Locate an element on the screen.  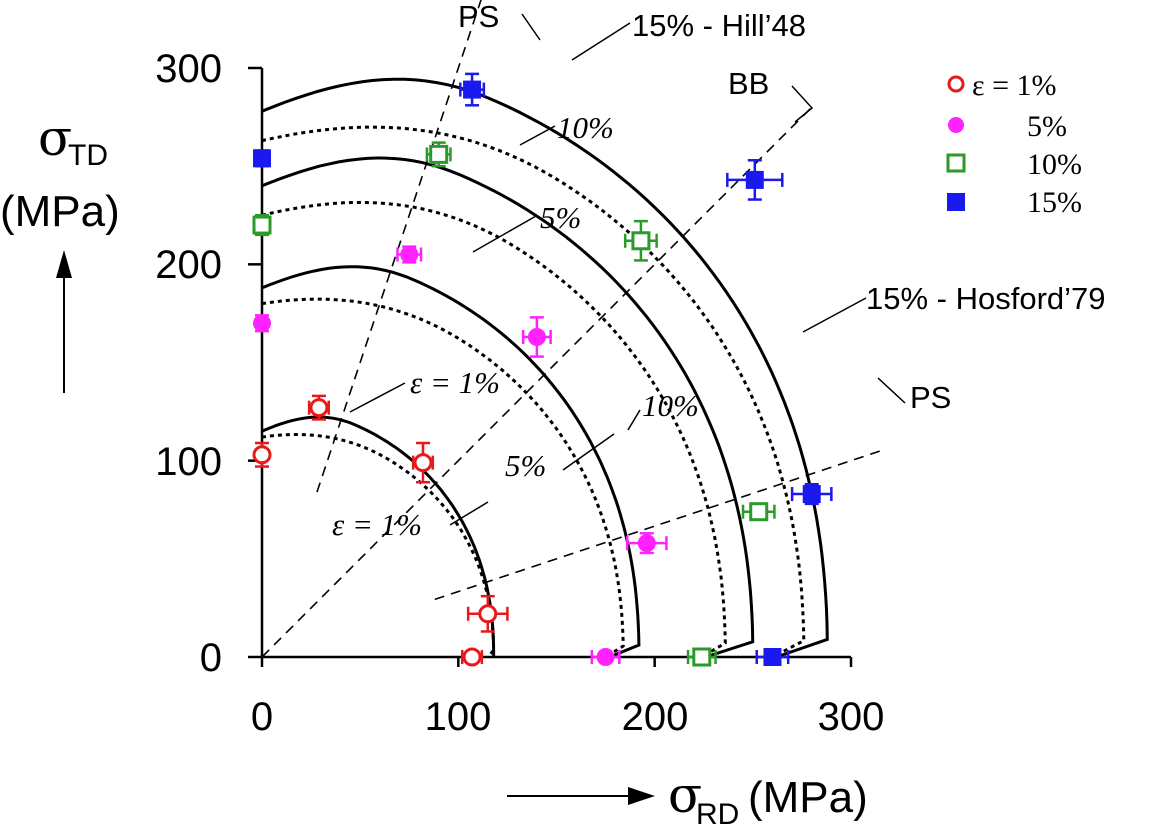
x-tick-label: 100 is located at coordinates (458, 717).